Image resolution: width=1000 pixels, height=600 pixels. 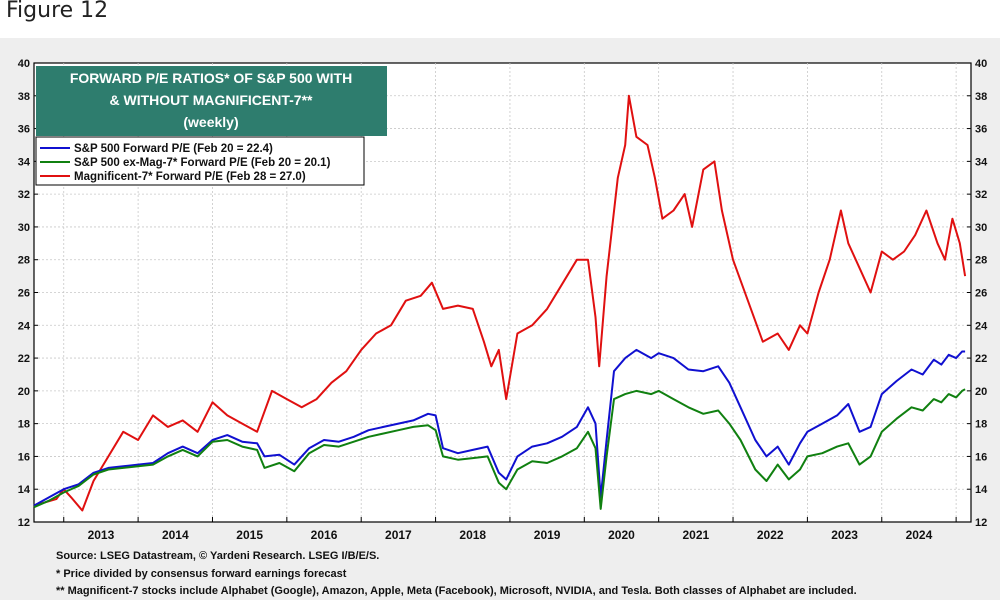 What do you see at coordinates (844, 535) in the screenshot?
I see `x-tick-label: 2023` at bounding box center [844, 535].